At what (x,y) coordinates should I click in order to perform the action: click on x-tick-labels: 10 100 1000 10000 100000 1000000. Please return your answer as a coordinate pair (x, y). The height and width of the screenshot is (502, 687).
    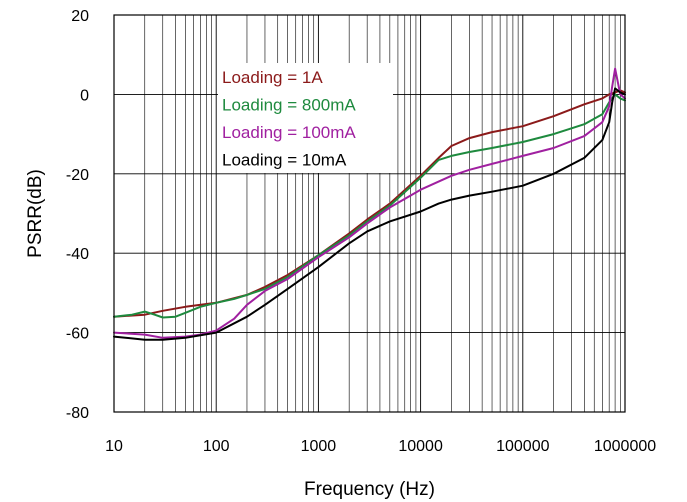
    Looking at the image, I should click on (380, 446).